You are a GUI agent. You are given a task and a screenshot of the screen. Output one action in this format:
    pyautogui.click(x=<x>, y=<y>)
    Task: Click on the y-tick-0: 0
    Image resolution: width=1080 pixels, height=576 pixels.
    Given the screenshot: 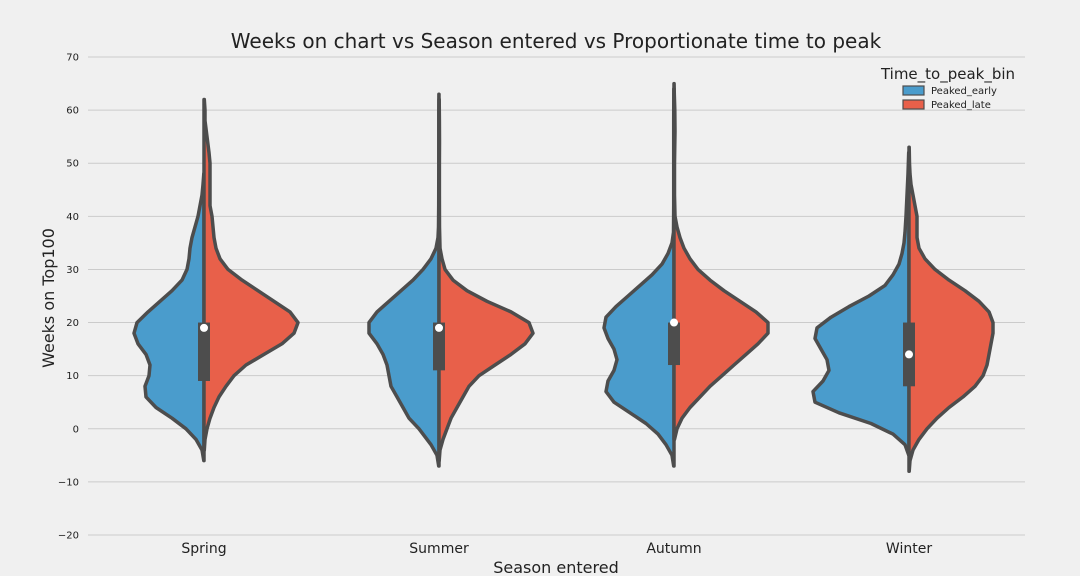 What is the action you would take?
    pyautogui.click(x=76, y=429)
    